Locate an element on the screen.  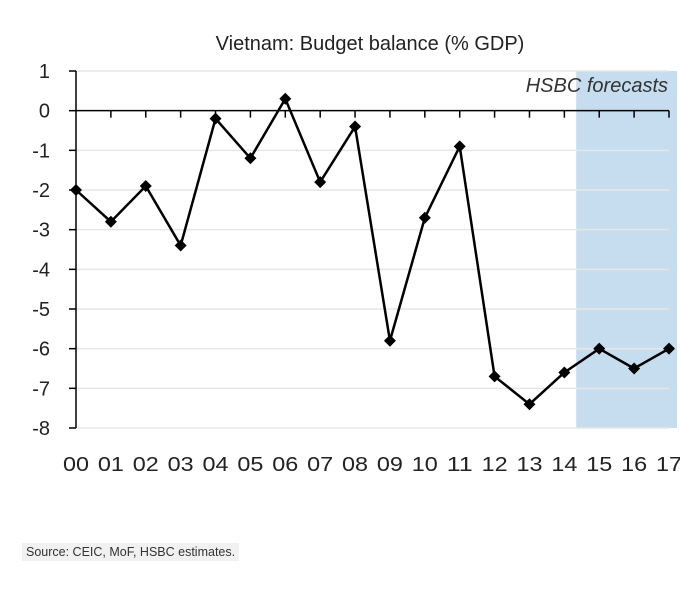
x-tick-label: 02 is located at coordinates (146, 465).